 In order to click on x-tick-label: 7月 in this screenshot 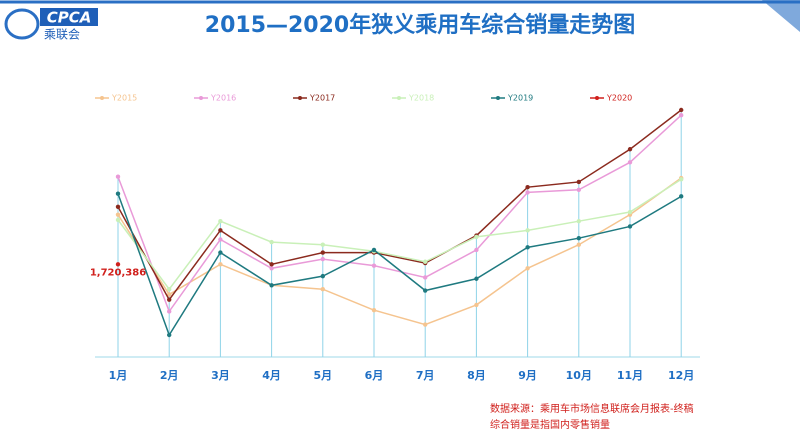, I will do `click(425, 375)`.